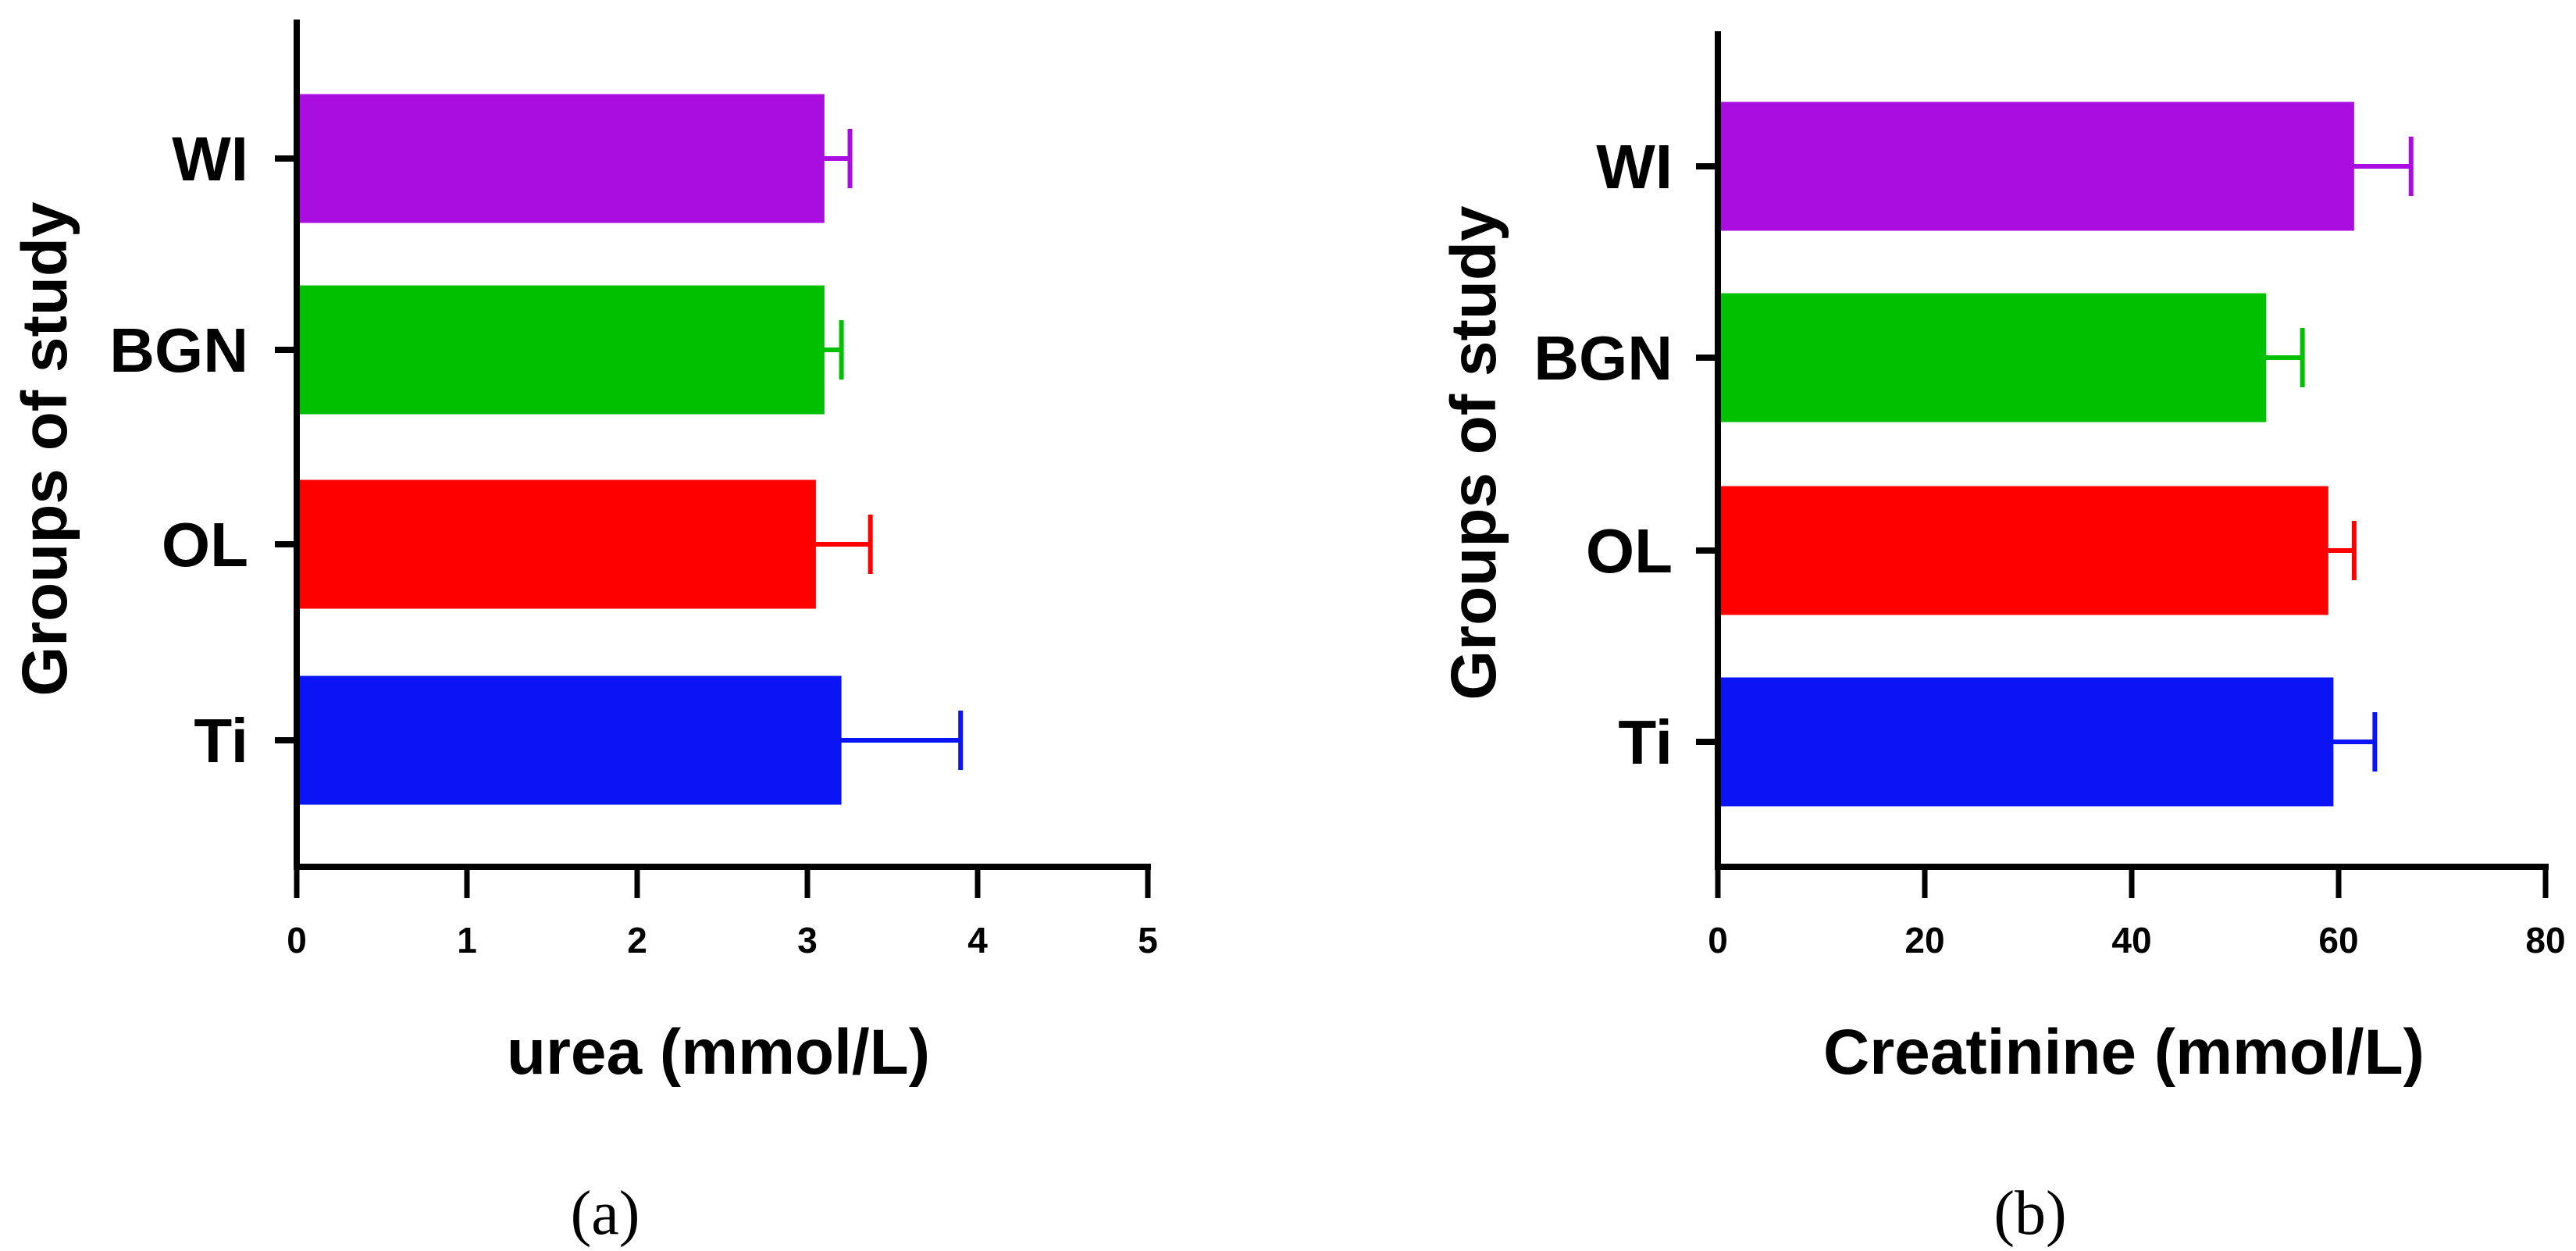 The width and height of the screenshot is (2576, 1251). Describe the element at coordinates (978, 940) in the screenshot. I see `x-tick-label: 4` at that location.